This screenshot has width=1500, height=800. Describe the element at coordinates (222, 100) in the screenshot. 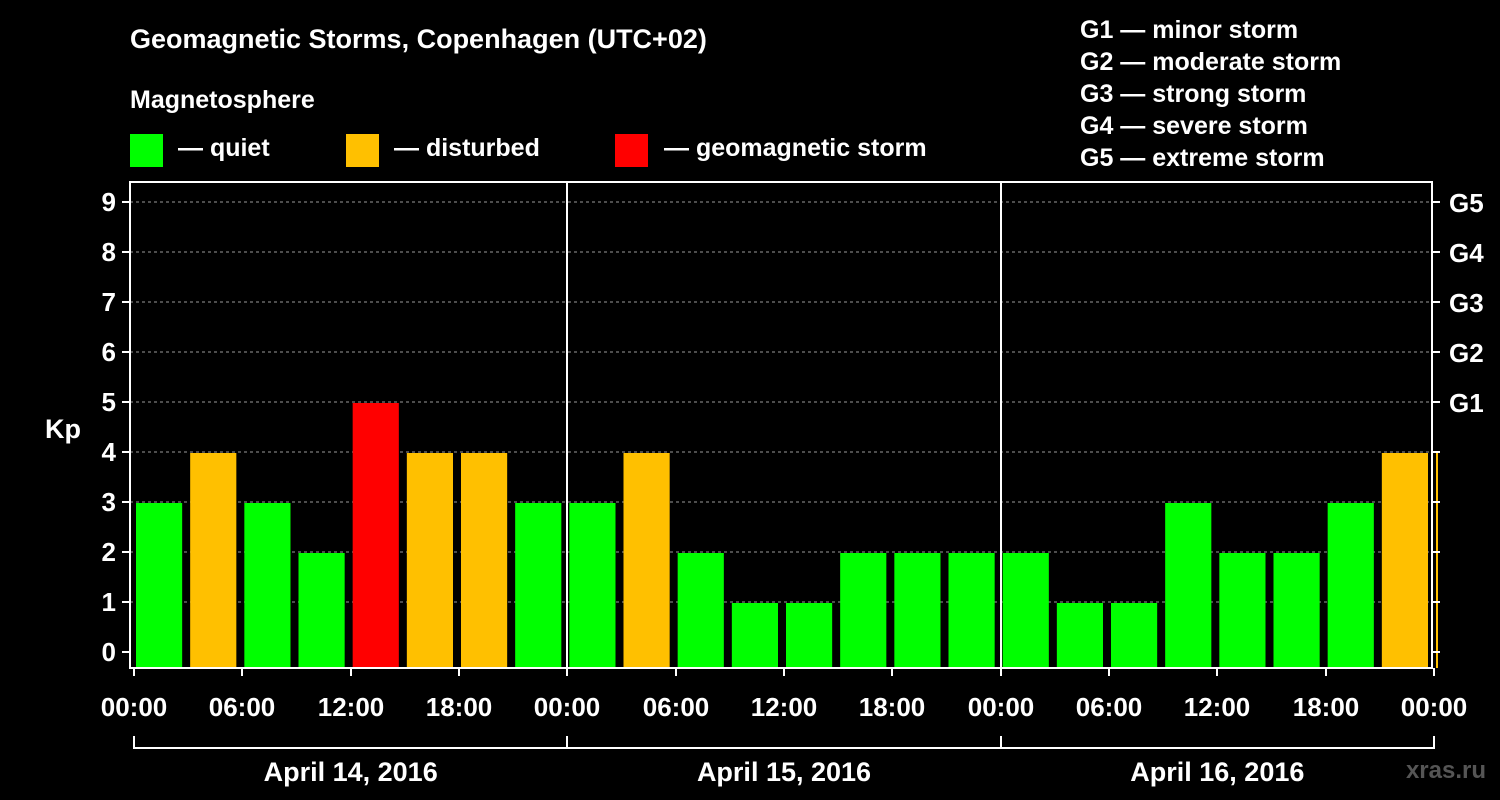

I see `magnetosphere-label: Magnetosphere` at that location.